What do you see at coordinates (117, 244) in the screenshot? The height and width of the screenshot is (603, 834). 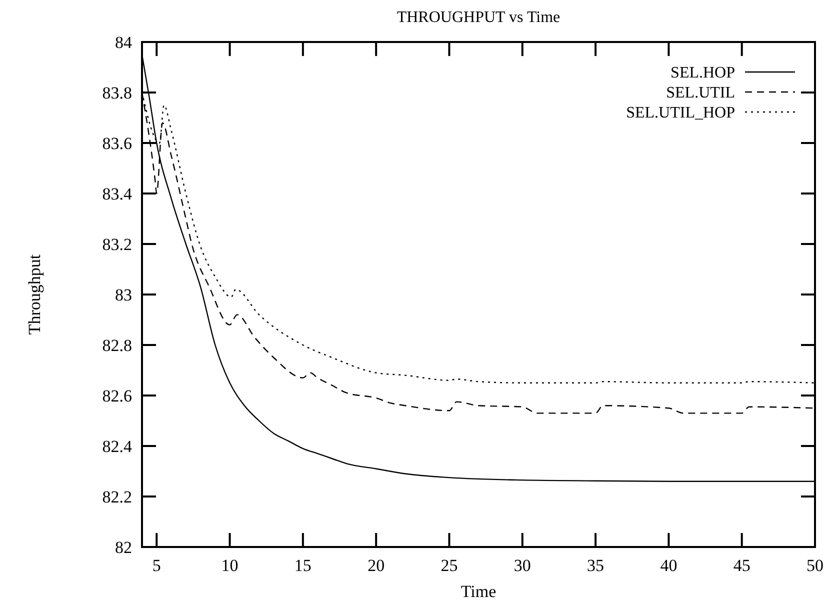 I see `y-tick-label: 83.2` at bounding box center [117, 244].